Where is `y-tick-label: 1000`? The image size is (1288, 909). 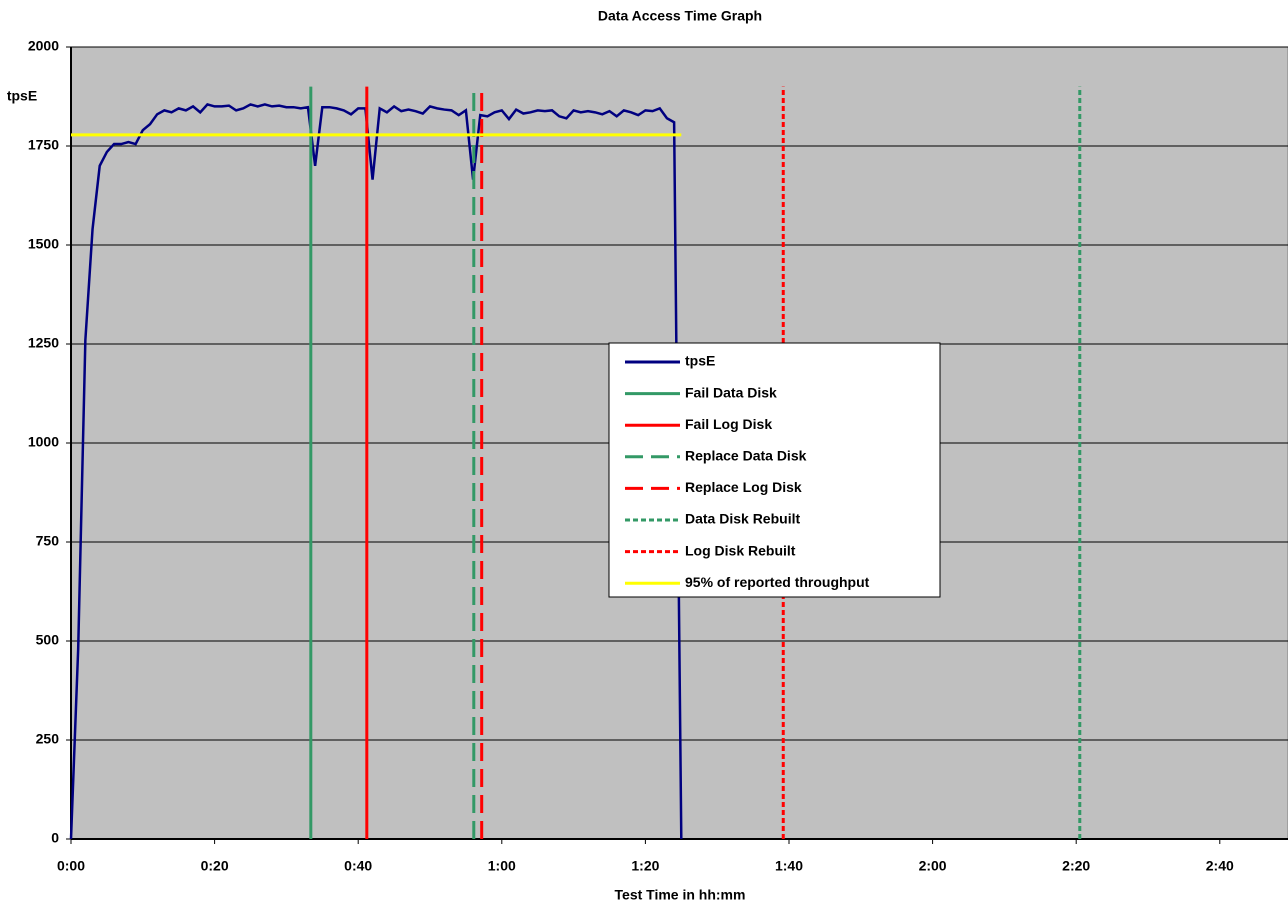
y-tick-label: 1000 is located at coordinates (43, 442).